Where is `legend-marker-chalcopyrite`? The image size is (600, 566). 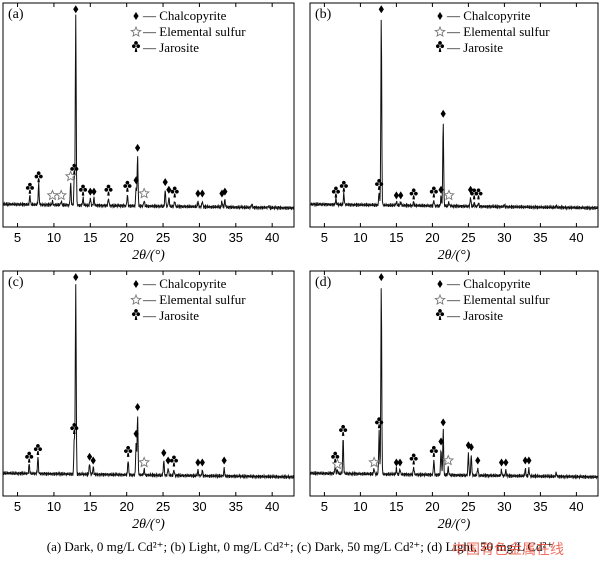 legend-marker-chalcopyrite is located at coordinates (136, 284).